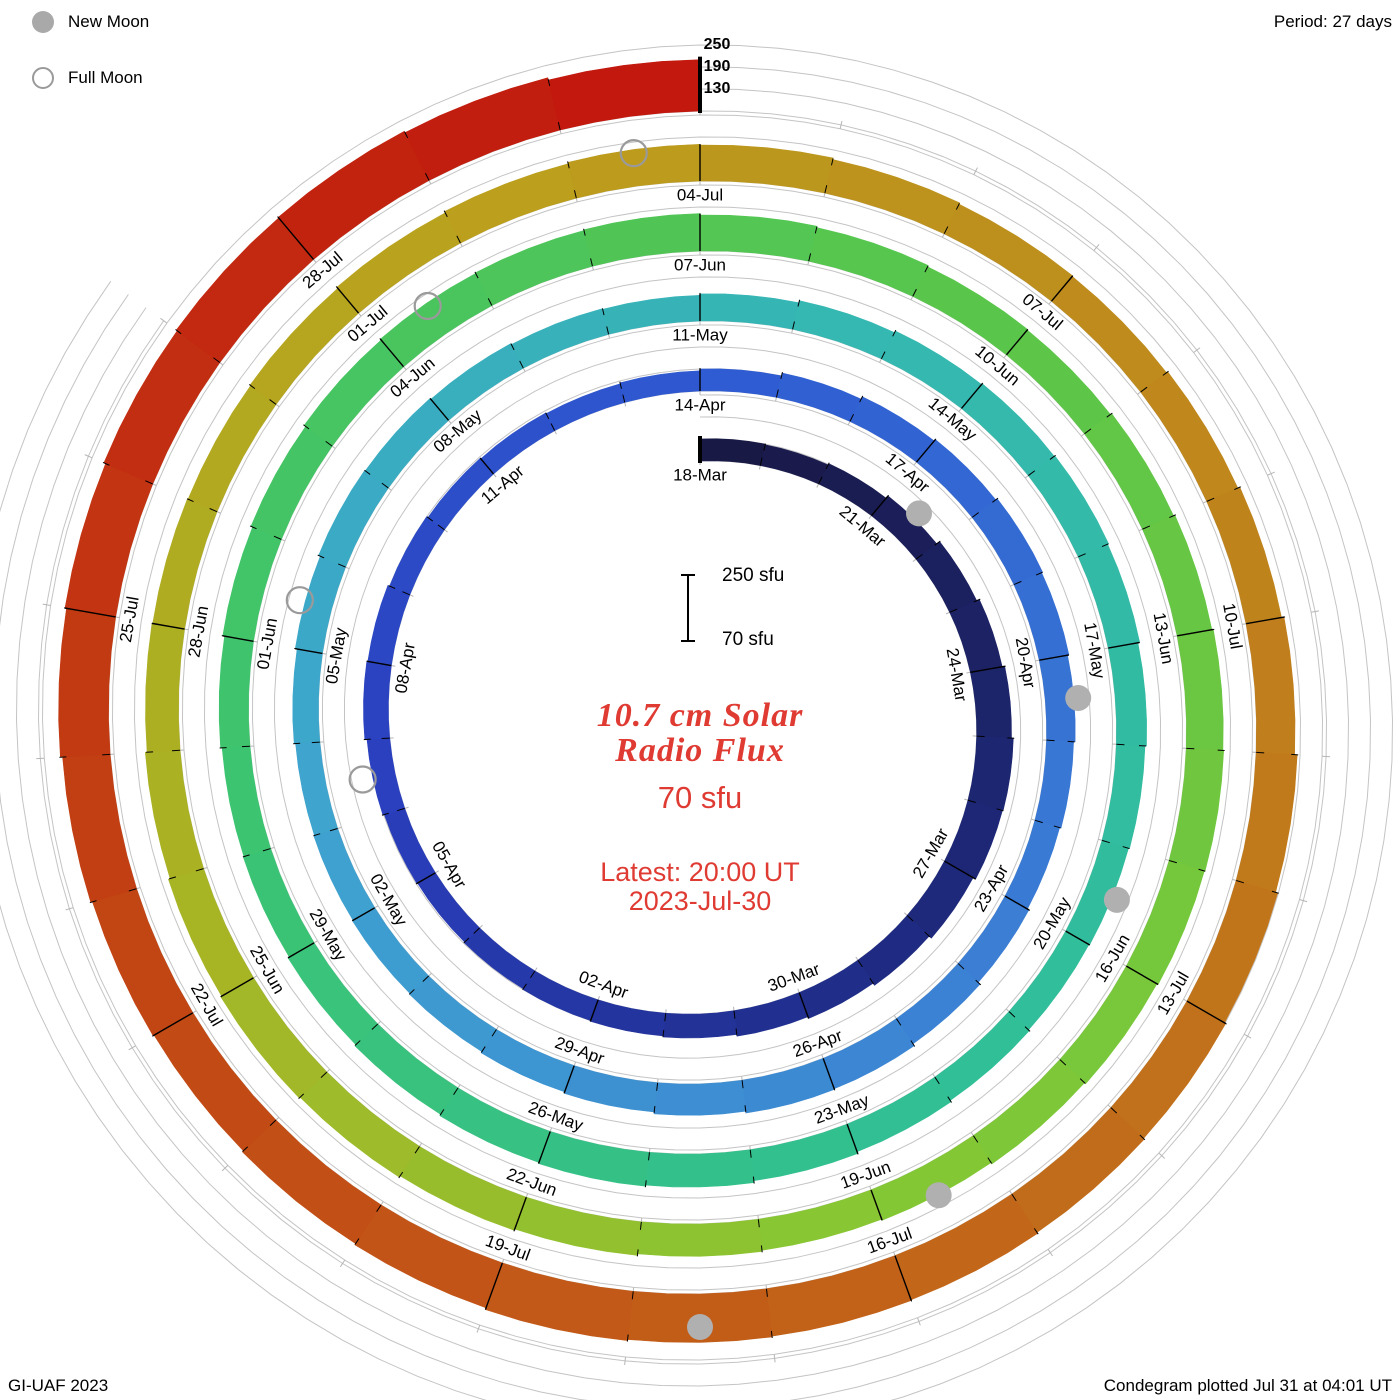 The height and width of the screenshot is (1400, 1400). I want to click on latest-date: 2023-Jul-30, so click(700, 901).